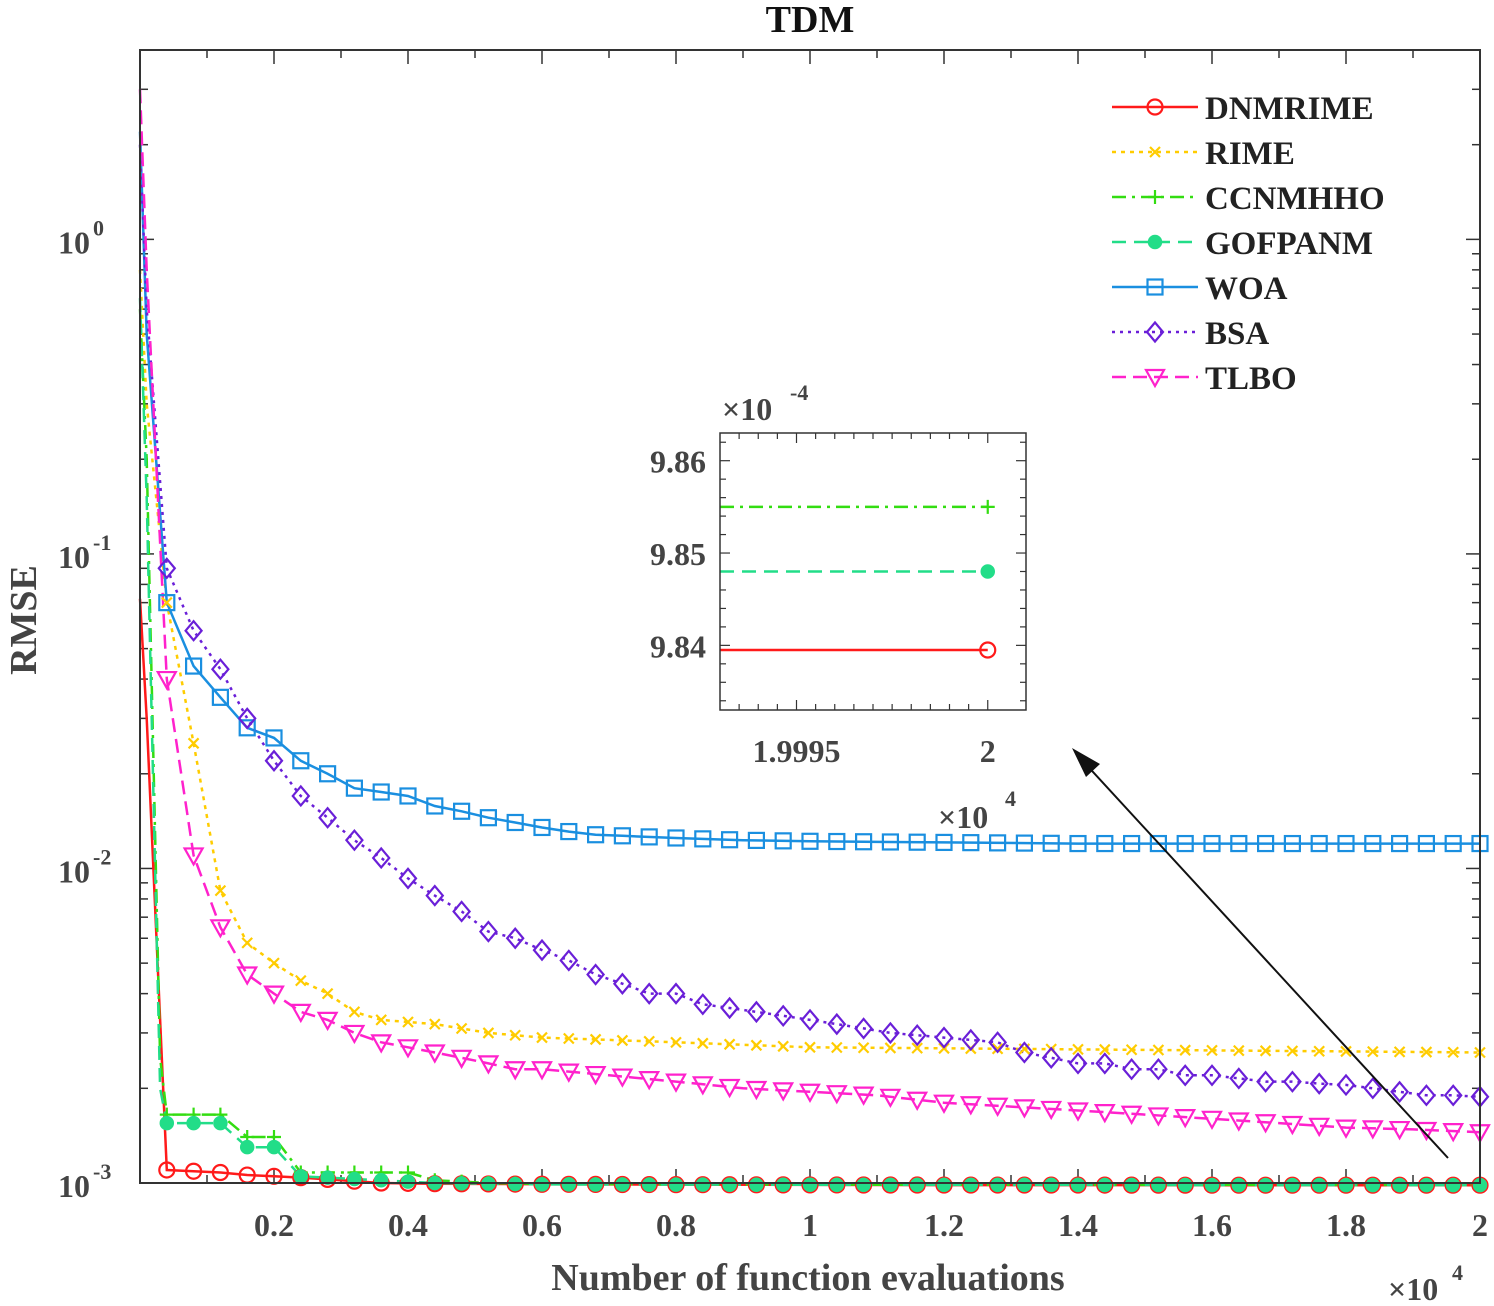 Image resolution: width=1494 pixels, height=1306 pixels. What do you see at coordinates (1425, 1283) in the screenshot?
I see `x-axis-multiplier: ×10 4` at bounding box center [1425, 1283].